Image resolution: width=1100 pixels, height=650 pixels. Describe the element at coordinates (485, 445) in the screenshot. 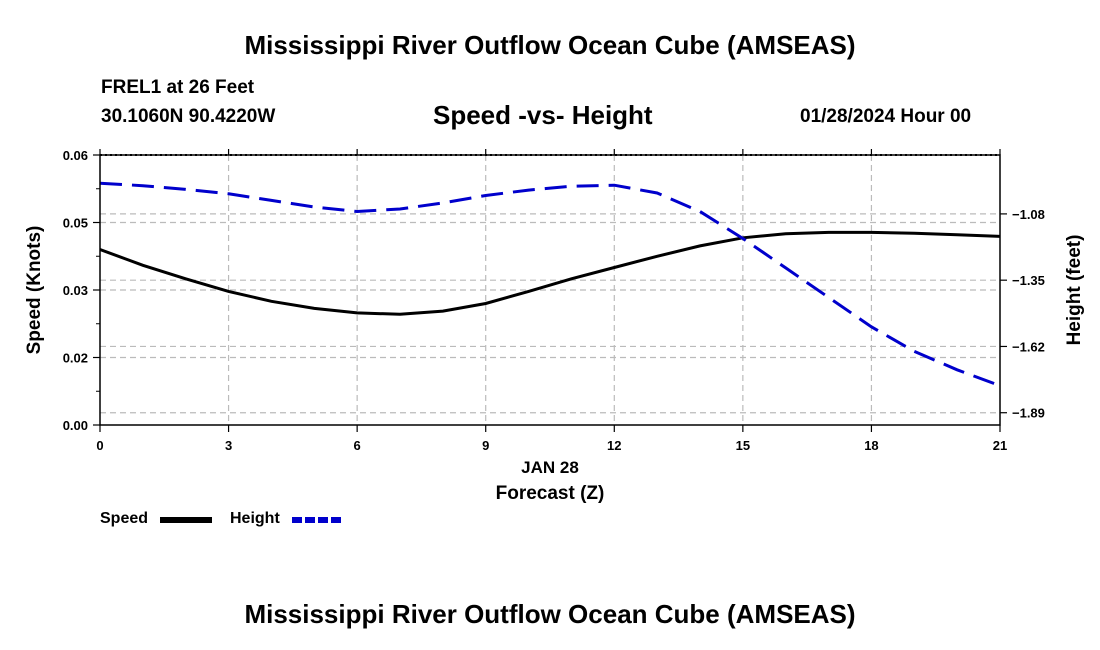

I see `x-tick-label: 9` at that location.